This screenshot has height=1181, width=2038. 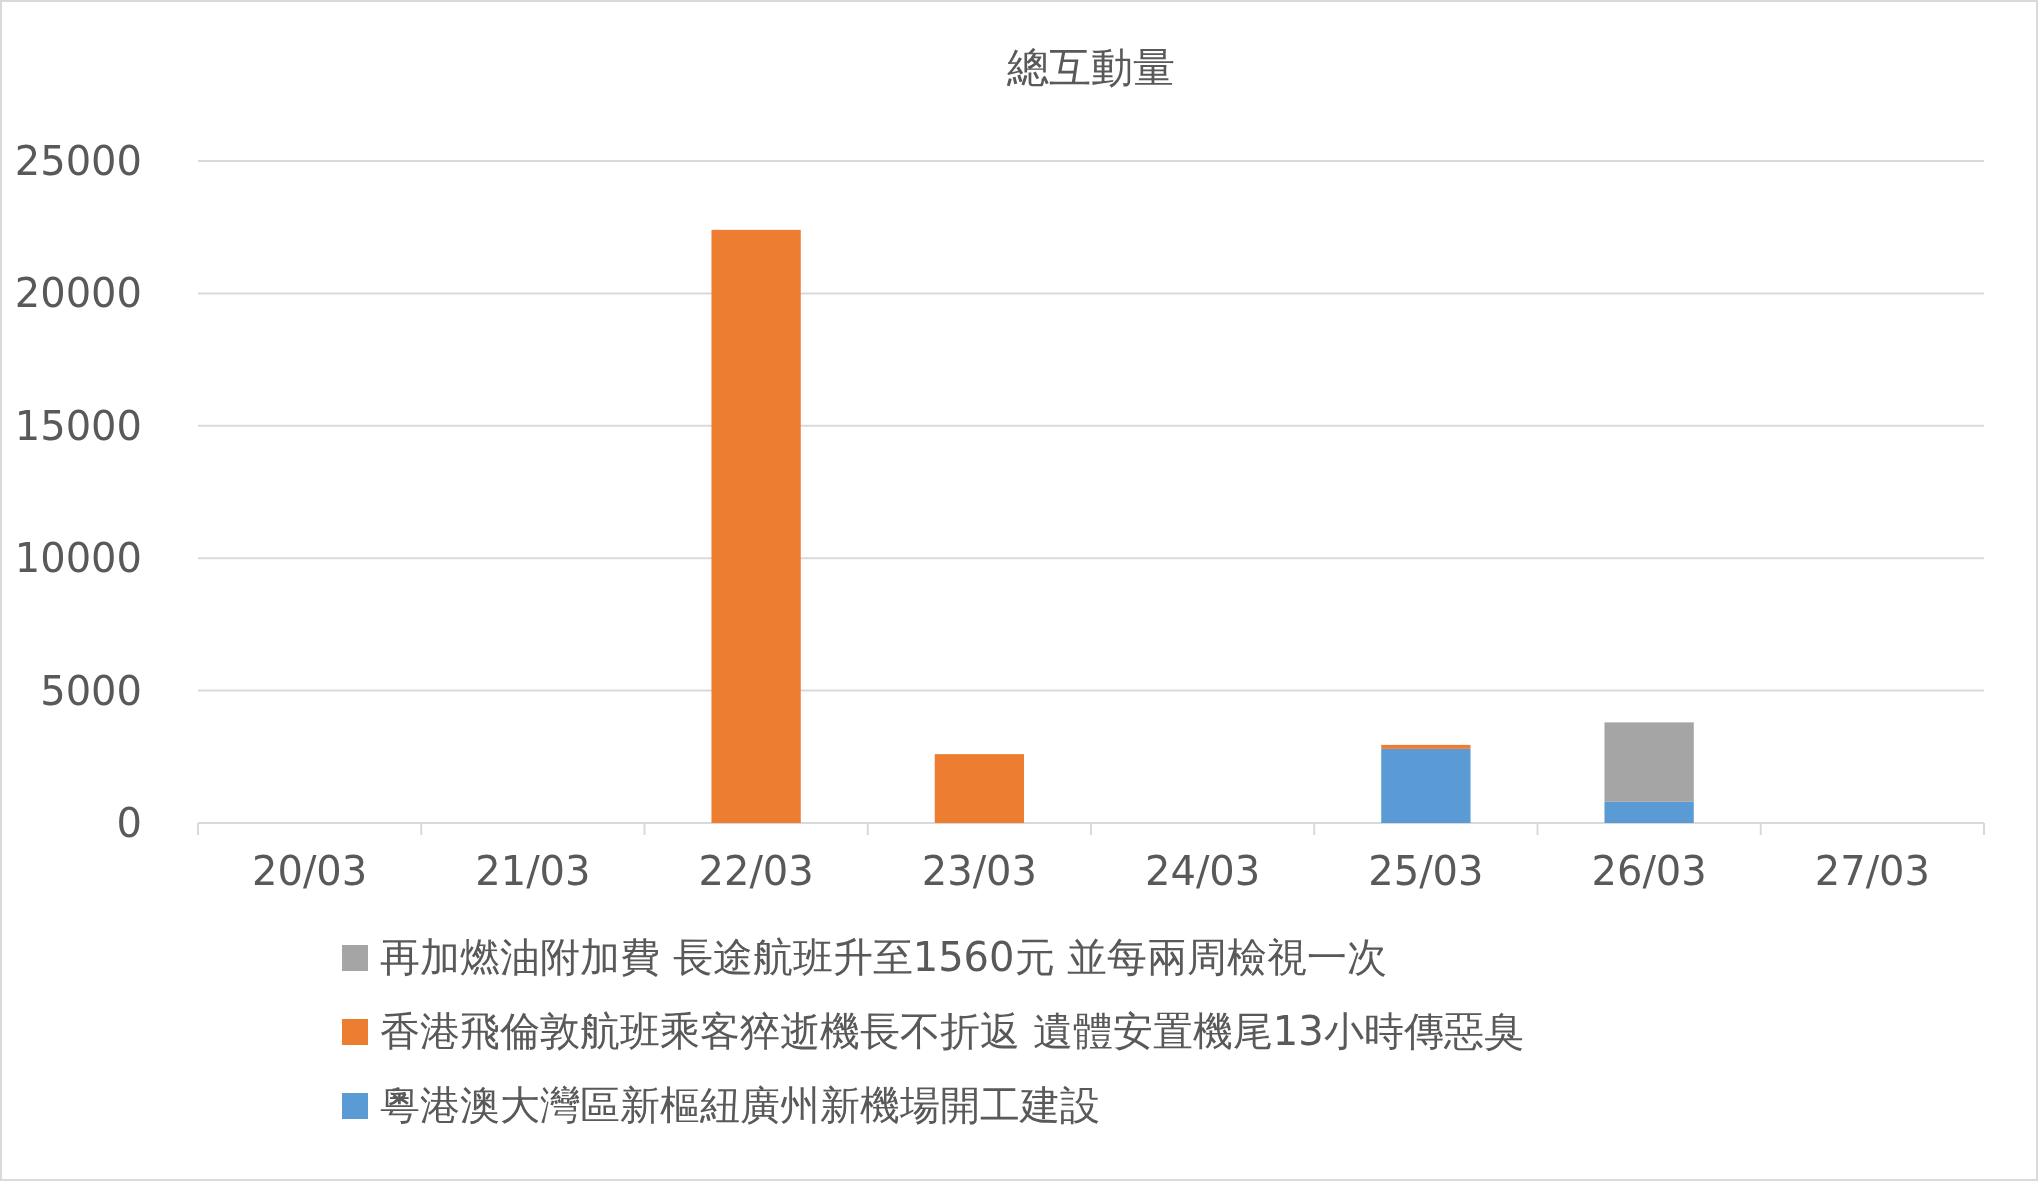 I want to click on x-tick-label: 25/03, so click(x=1426, y=871).